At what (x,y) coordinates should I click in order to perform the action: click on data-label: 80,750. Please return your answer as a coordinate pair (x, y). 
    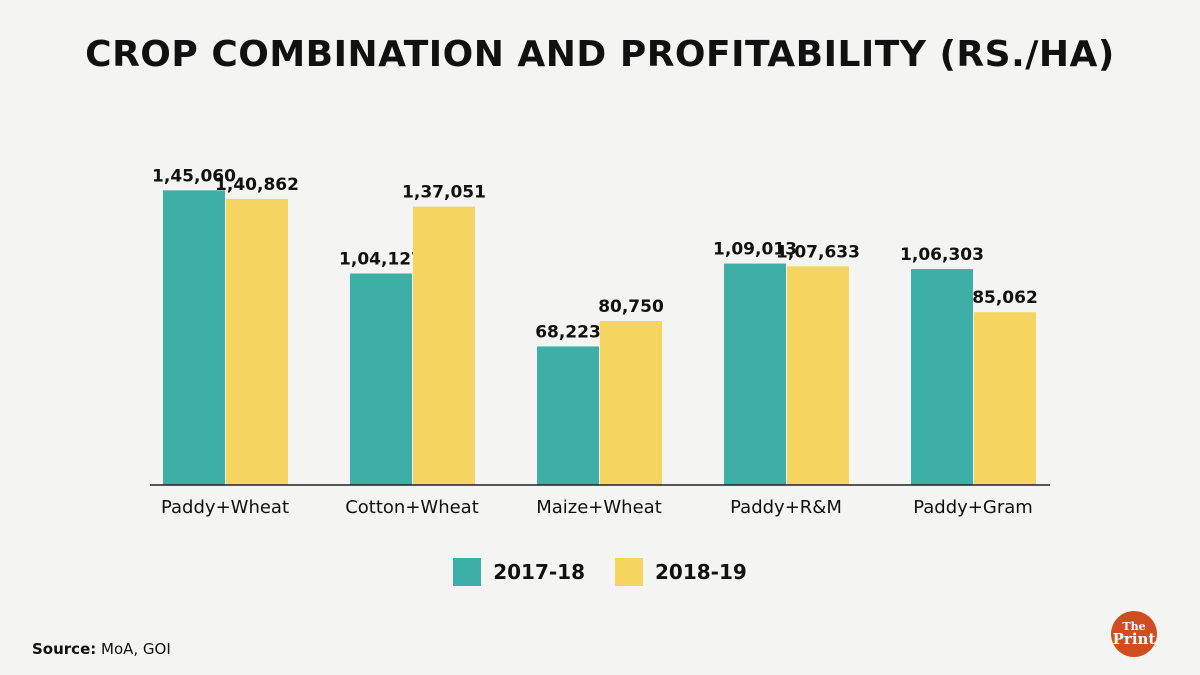
    Looking at the image, I should click on (631, 307).